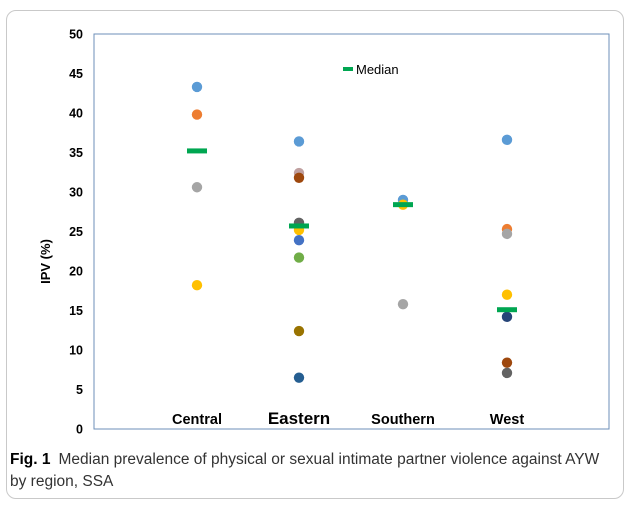  Describe the element at coordinates (377, 69) in the screenshot. I see `legend-label: Median` at that location.